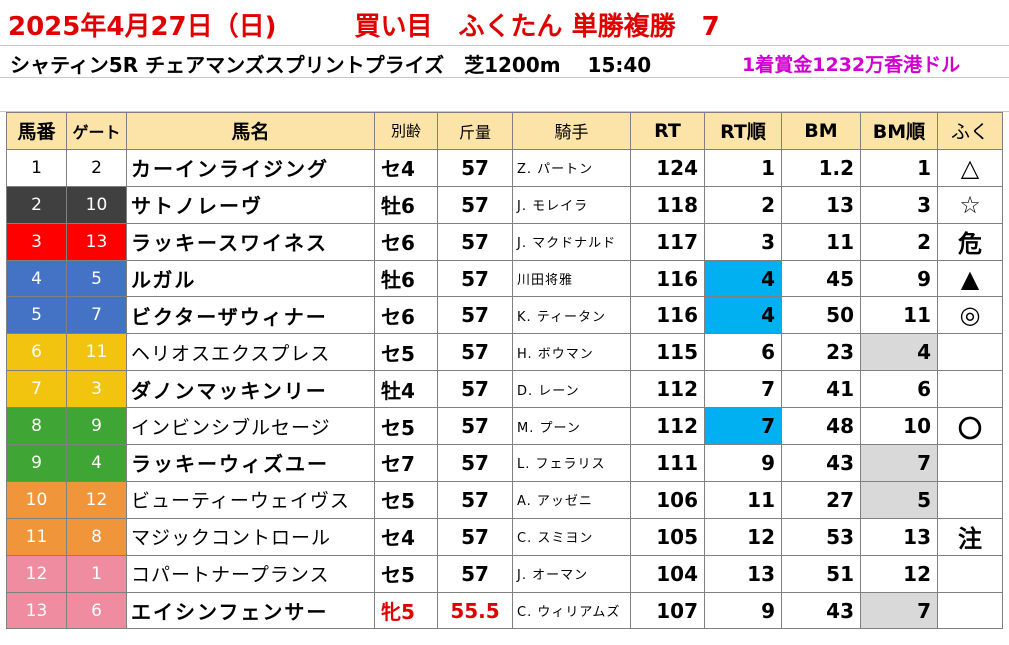 The image size is (1009, 645). I want to click on table-row: 8 9 インビンシブルセージ セ5 57 M. プーン 112 7 48 10 〇, so click(504, 426).